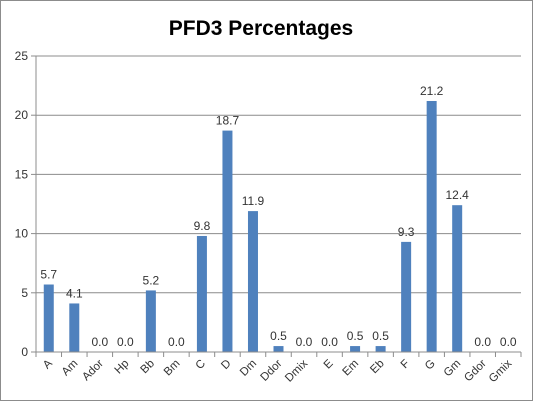 Image resolution: width=533 pixels, height=401 pixels. I want to click on x-tick: Em, so click(351, 368).